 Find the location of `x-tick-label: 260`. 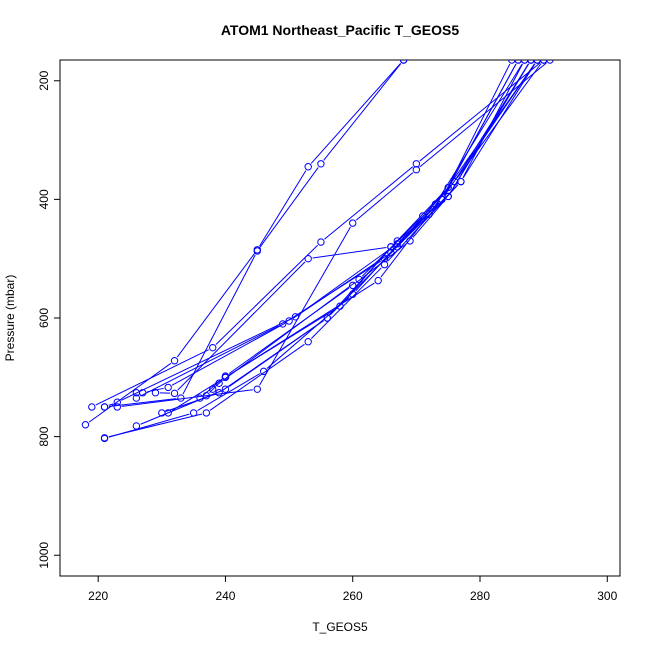

x-tick-label: 260 is located at coordinates (353, 596).